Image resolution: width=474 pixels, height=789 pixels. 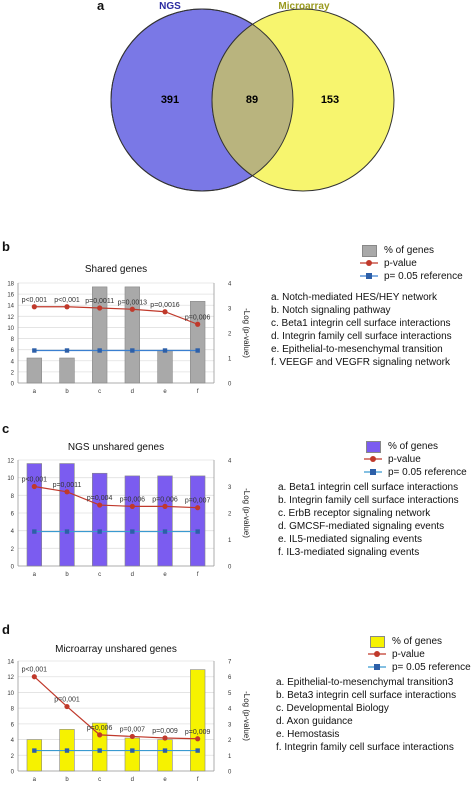 What do you see at coordinates (314, 721) in the screenshot?
I see `pathway-item: d. Axon guidance` at bounding box center [314, 721].